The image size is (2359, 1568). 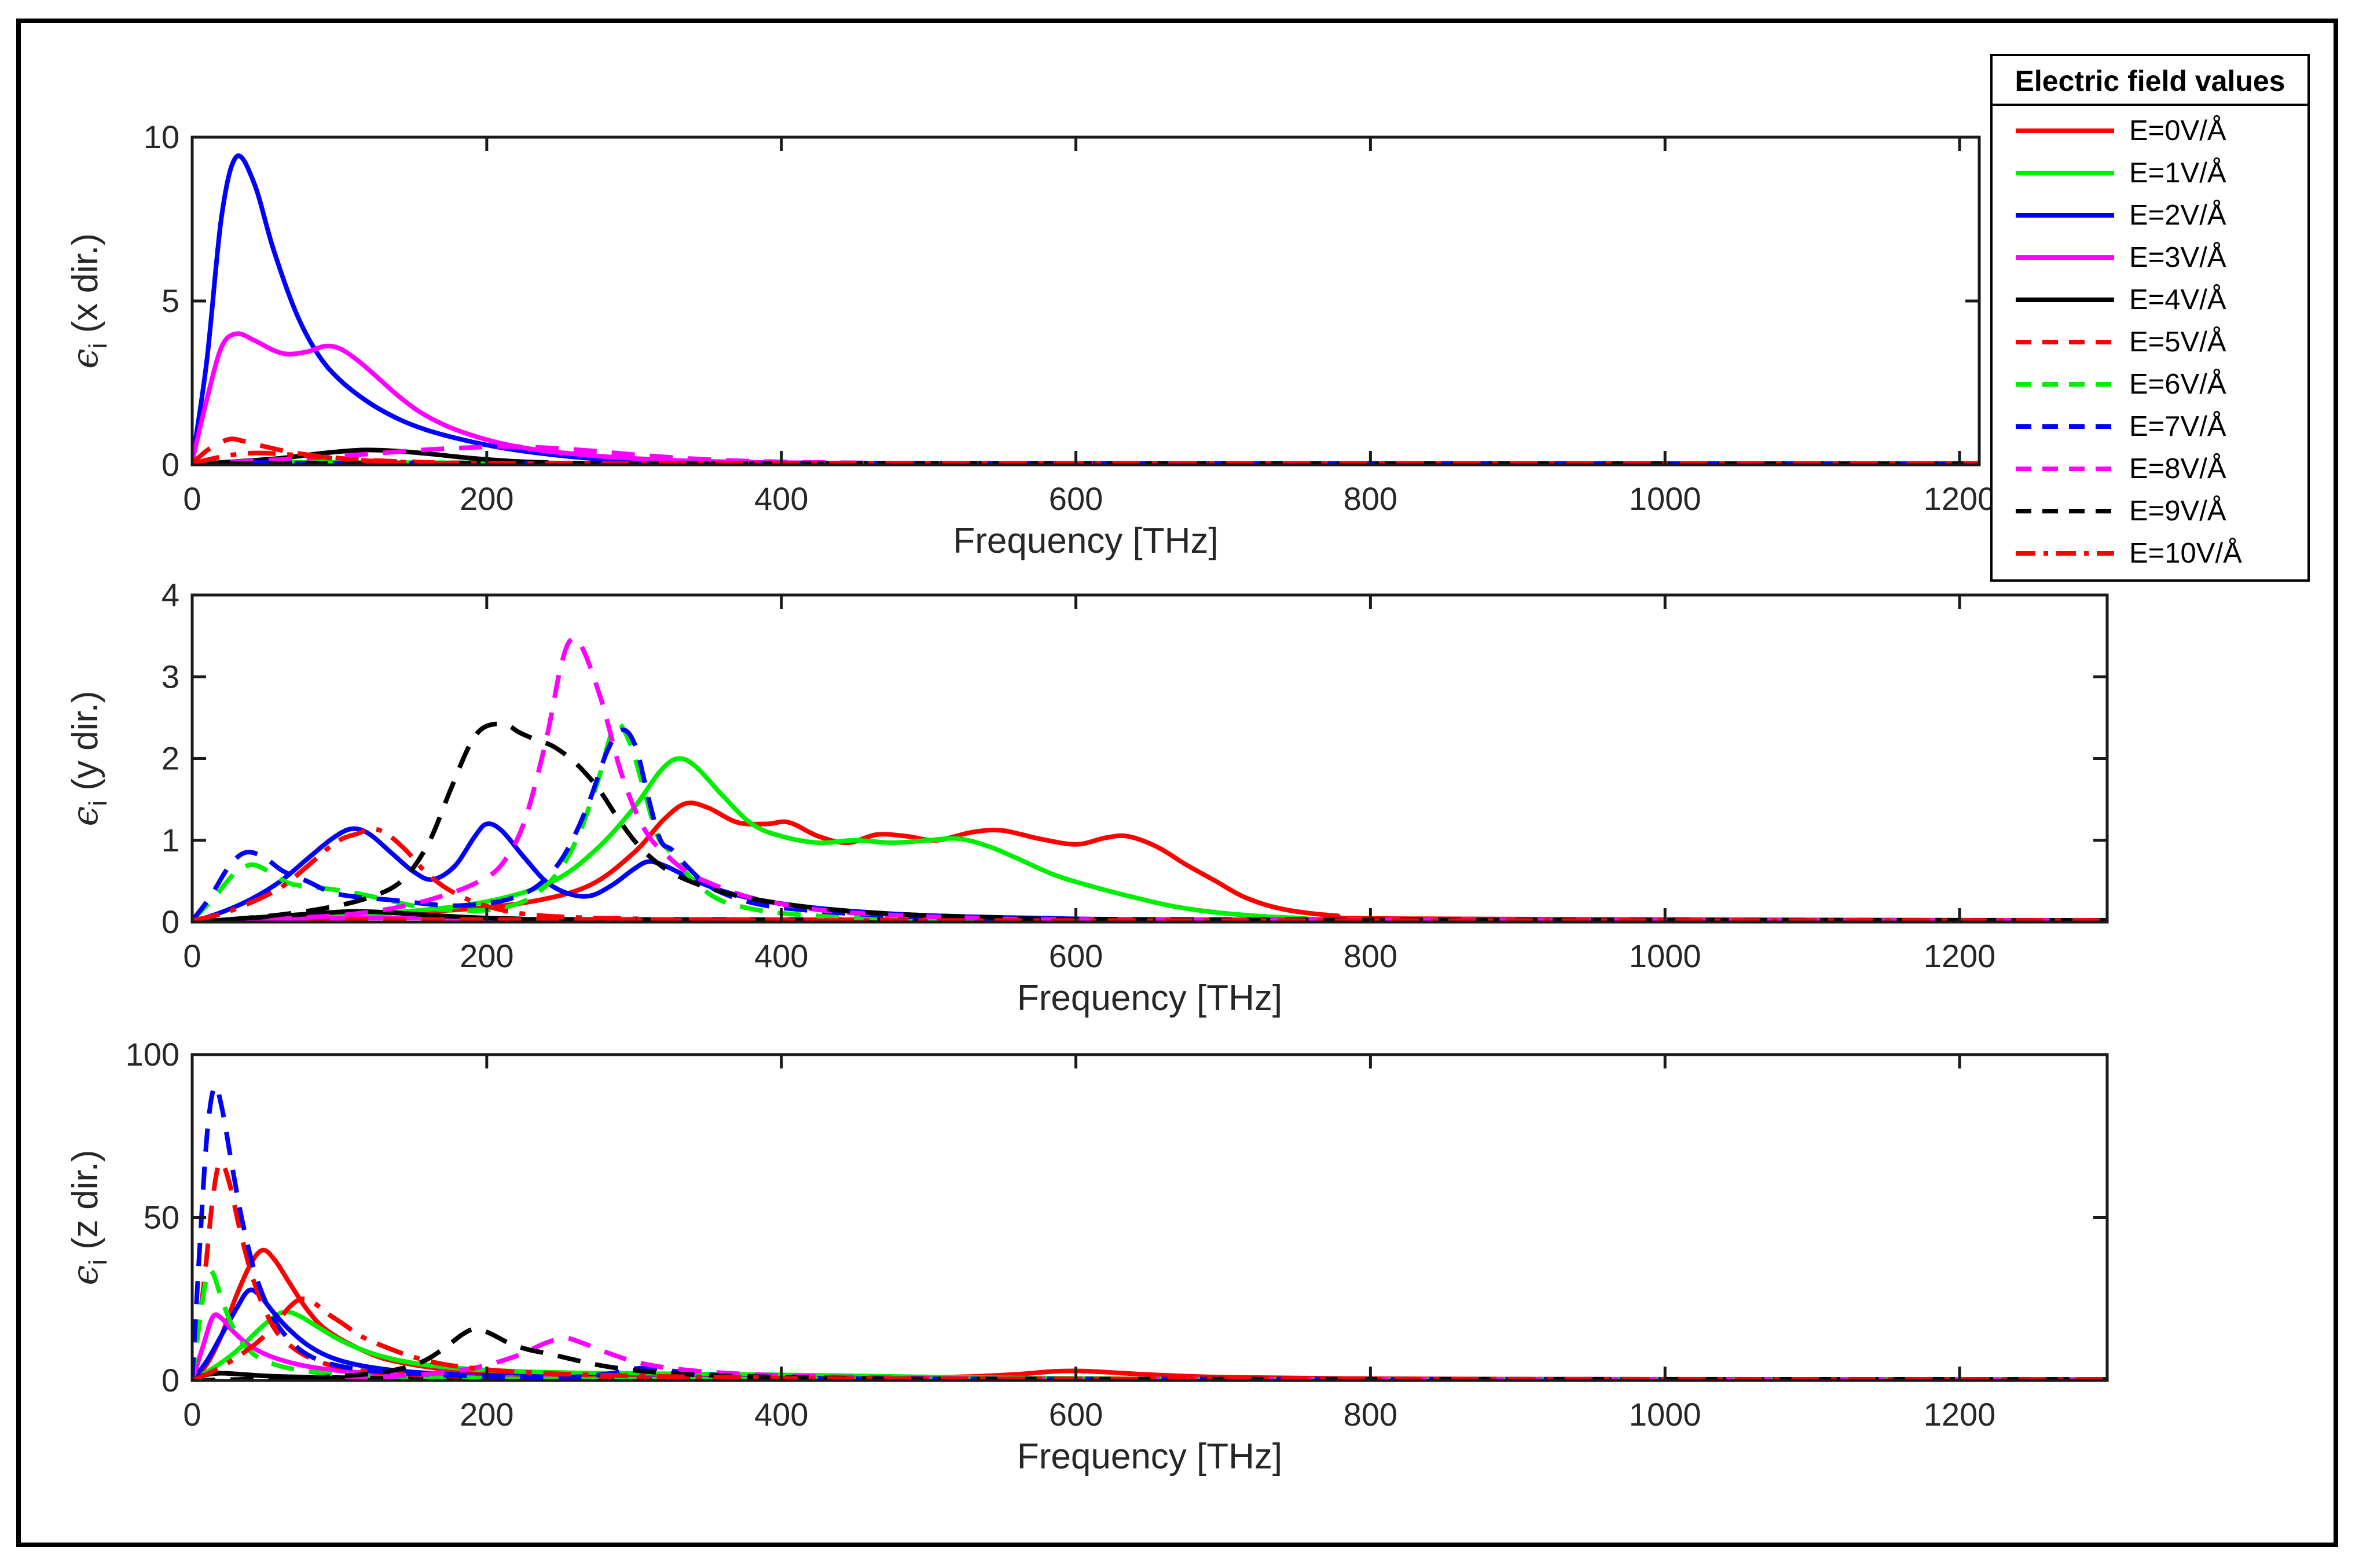 I want to click on legend-item-label: E=9V/Å, so click(x=2177, y=511).